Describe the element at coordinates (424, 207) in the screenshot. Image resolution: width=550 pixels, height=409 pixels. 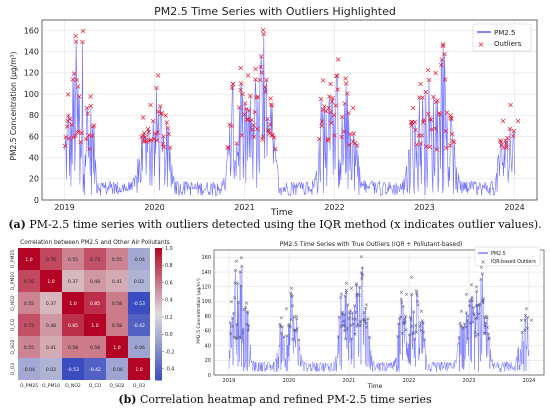
I see `top-x-tick-label: 2023` at that location.